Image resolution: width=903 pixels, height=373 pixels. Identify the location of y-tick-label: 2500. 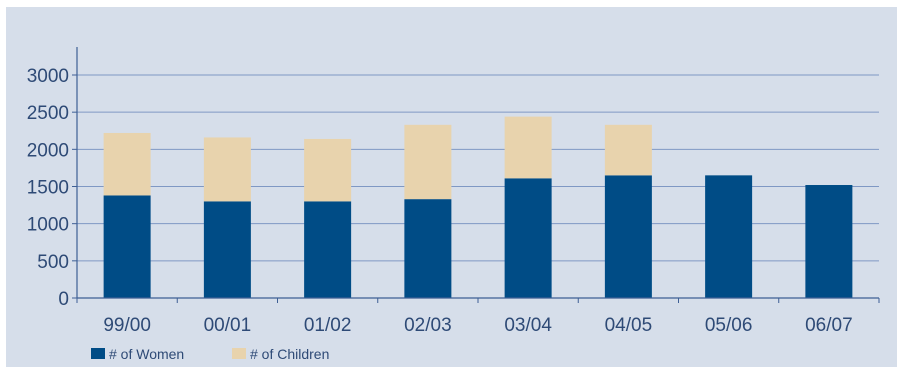
(48, 113).